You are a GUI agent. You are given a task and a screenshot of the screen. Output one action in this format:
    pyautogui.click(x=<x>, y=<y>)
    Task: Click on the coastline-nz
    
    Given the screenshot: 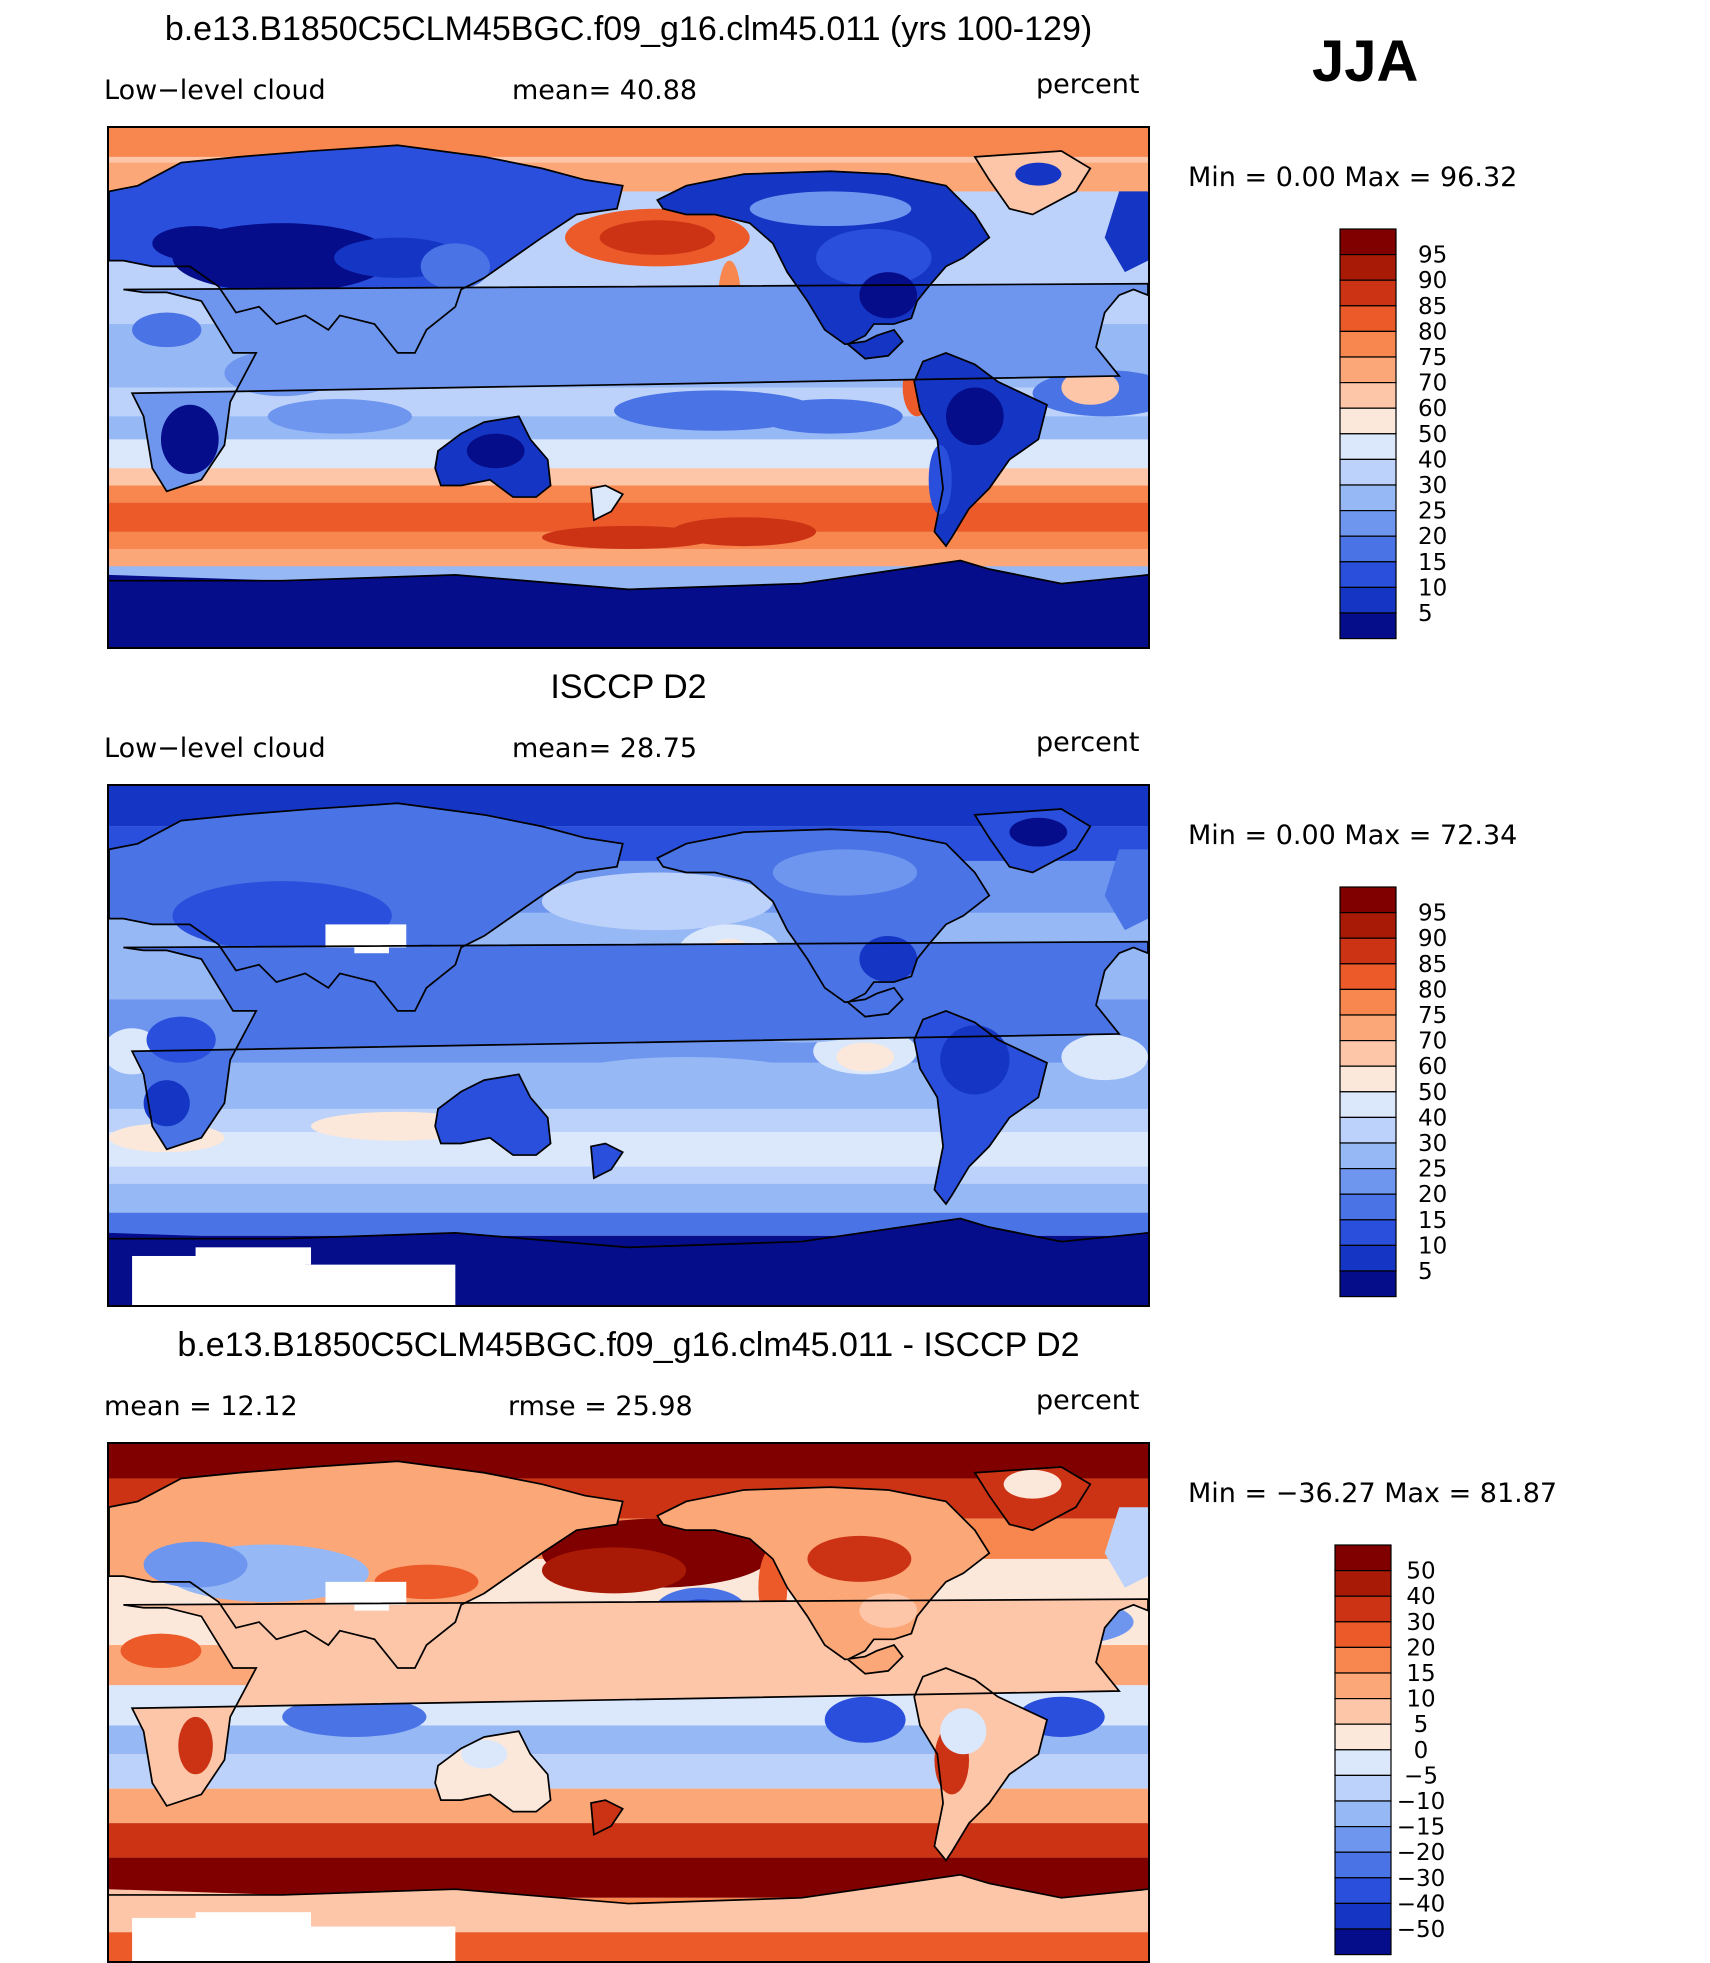 What is the action you would take?
    pyautogui.click(x=607, y=503)
    